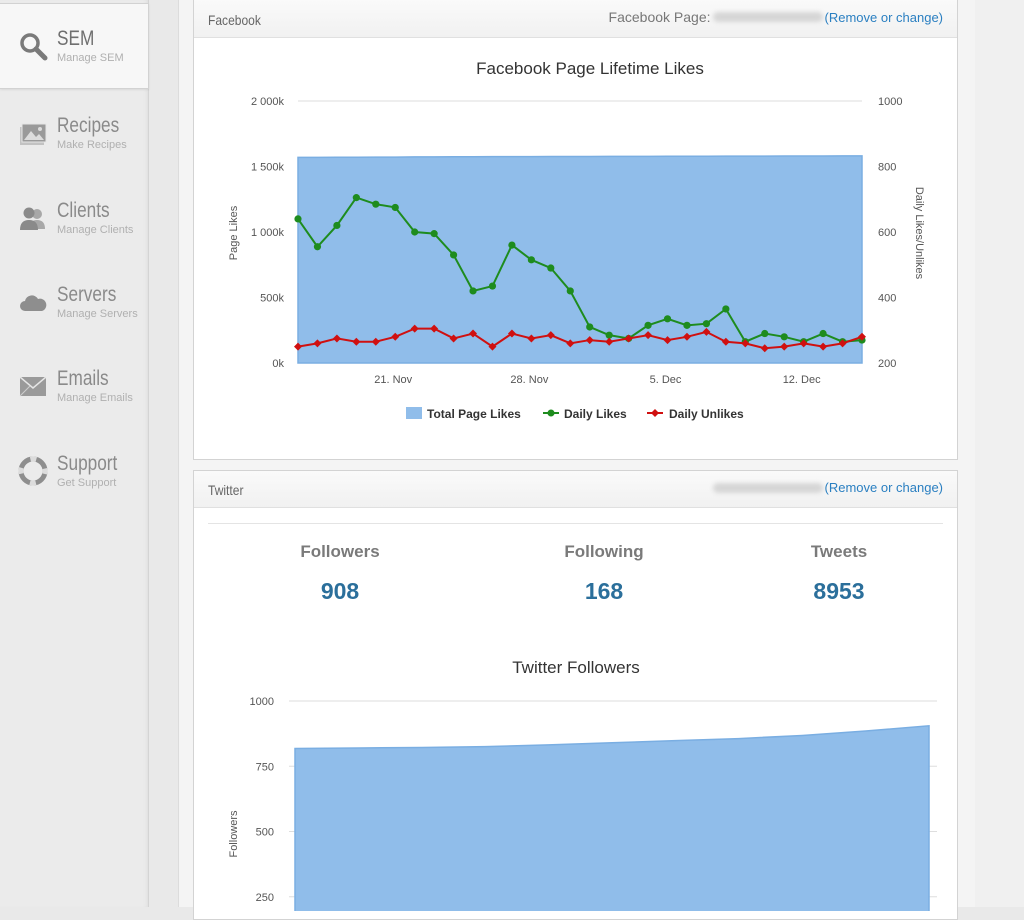 Image resolution: width=1024 pixels, height=920 pixels. What do you see at coordinates (234, 20) in the screenshot?
I see `panel-title: Facebook` at bounding box center [234, 20].